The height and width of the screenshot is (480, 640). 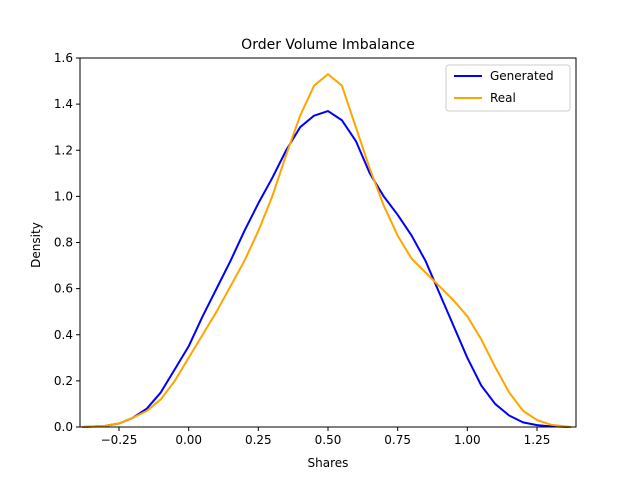 I want to click on x-axis-ticks: −0.25 0.00 0.25 0.50 0.75 1.00 1.25, so click(x=326, y=437).